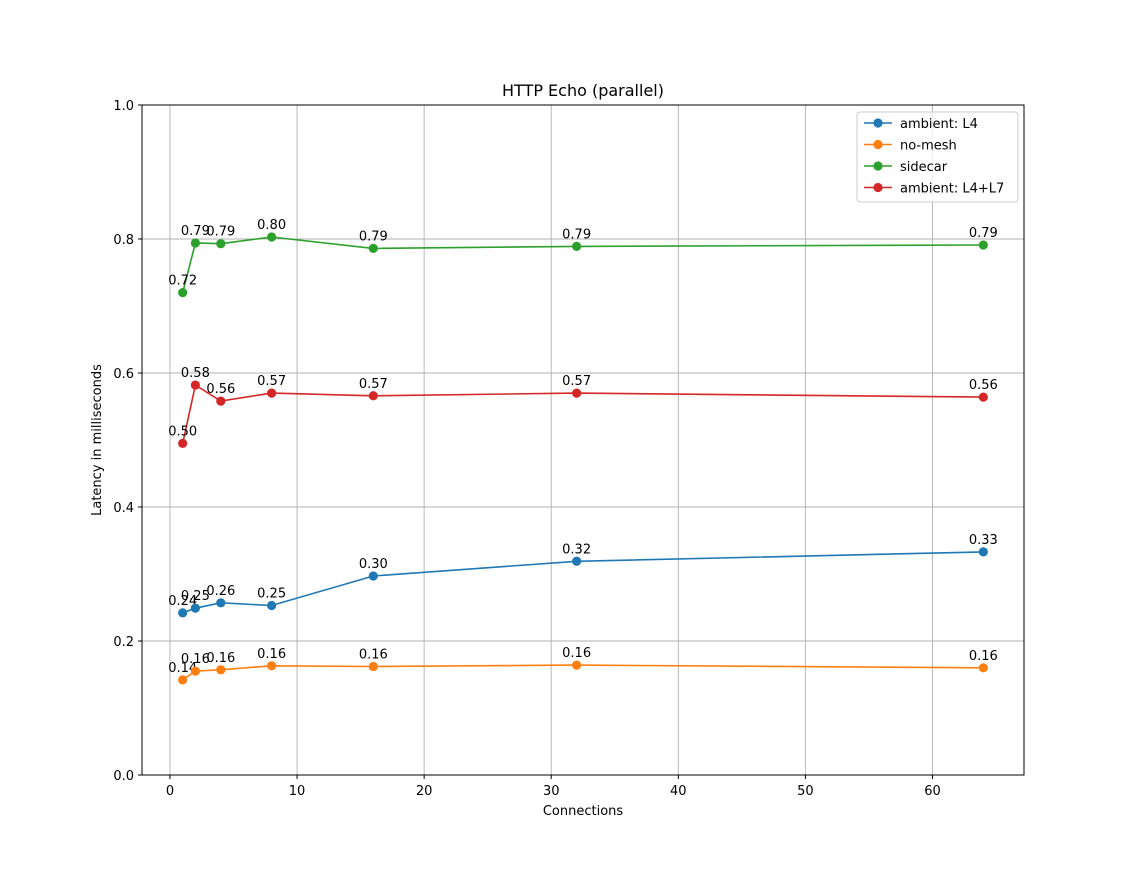 The width and height of the screenshot is (1138, 871). I want to click on data-label: 0.14, so click(182, 668).